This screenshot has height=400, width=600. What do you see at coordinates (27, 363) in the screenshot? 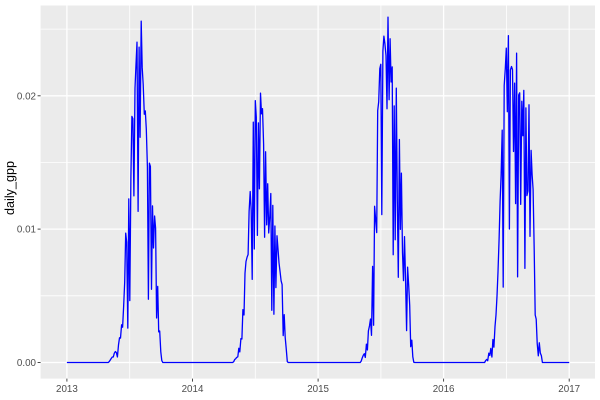
I see `svg-text: 0.00` at bounding box center [27, 363].